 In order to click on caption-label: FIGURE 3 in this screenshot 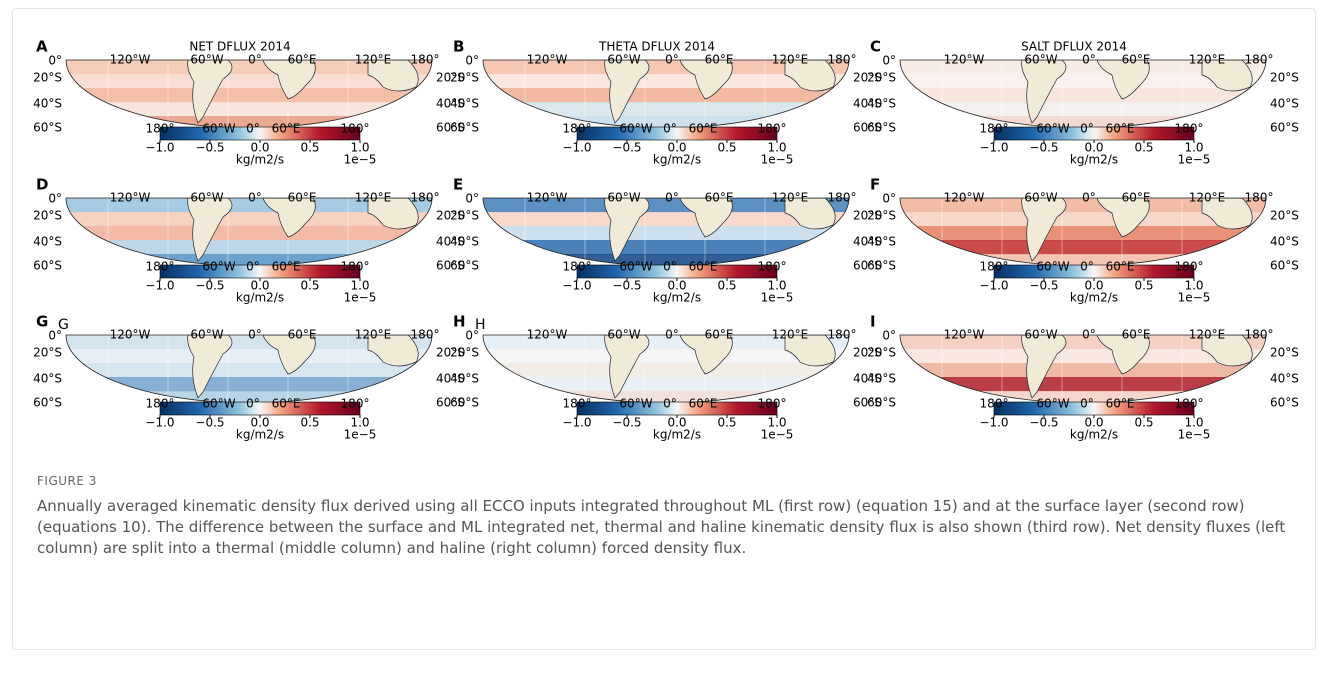, I will do `click(67, 481)`.